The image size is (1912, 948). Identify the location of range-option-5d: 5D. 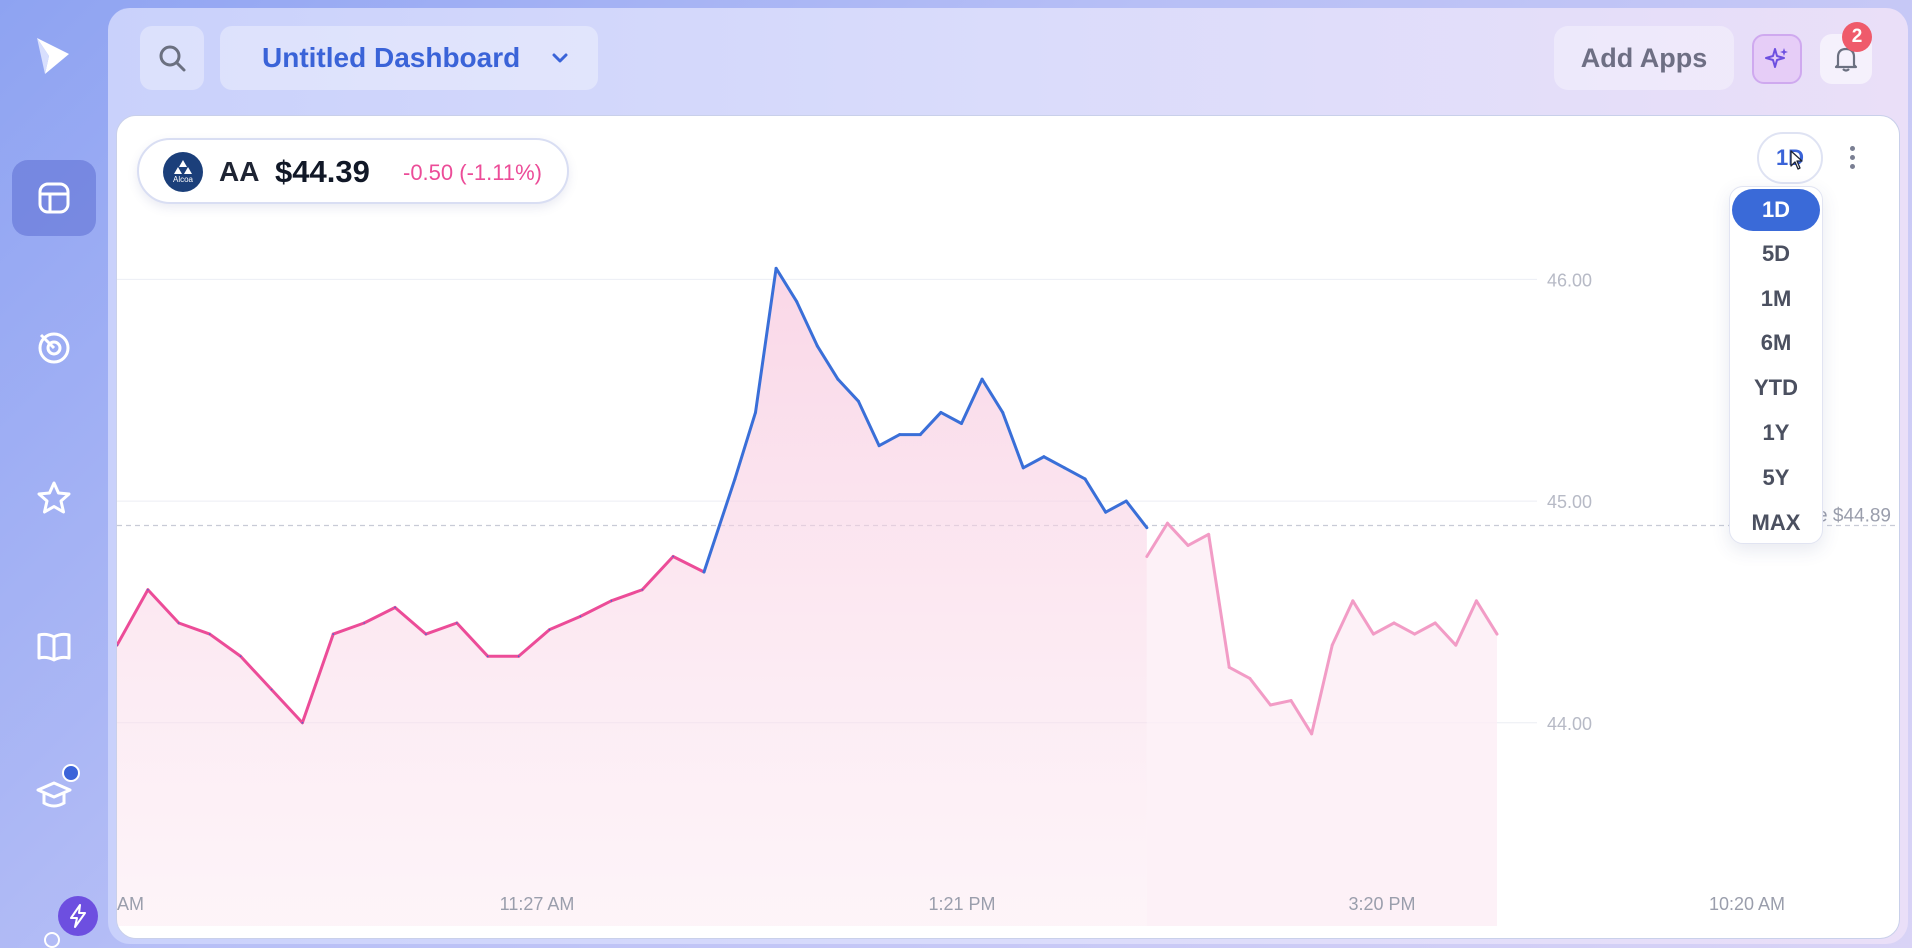
(1776, 253).